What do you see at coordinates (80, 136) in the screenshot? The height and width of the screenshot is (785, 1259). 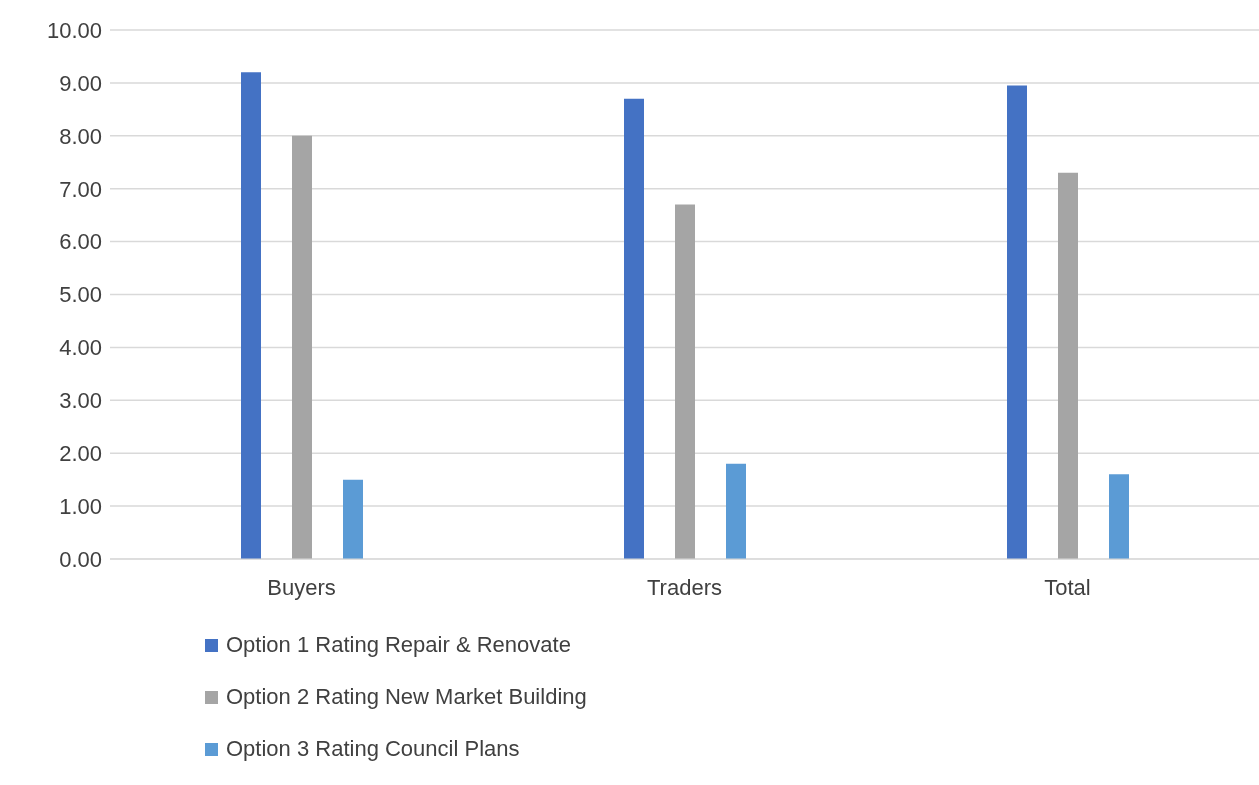 I see `y-tick-label: 8.00` at bounding box center [80, 136].